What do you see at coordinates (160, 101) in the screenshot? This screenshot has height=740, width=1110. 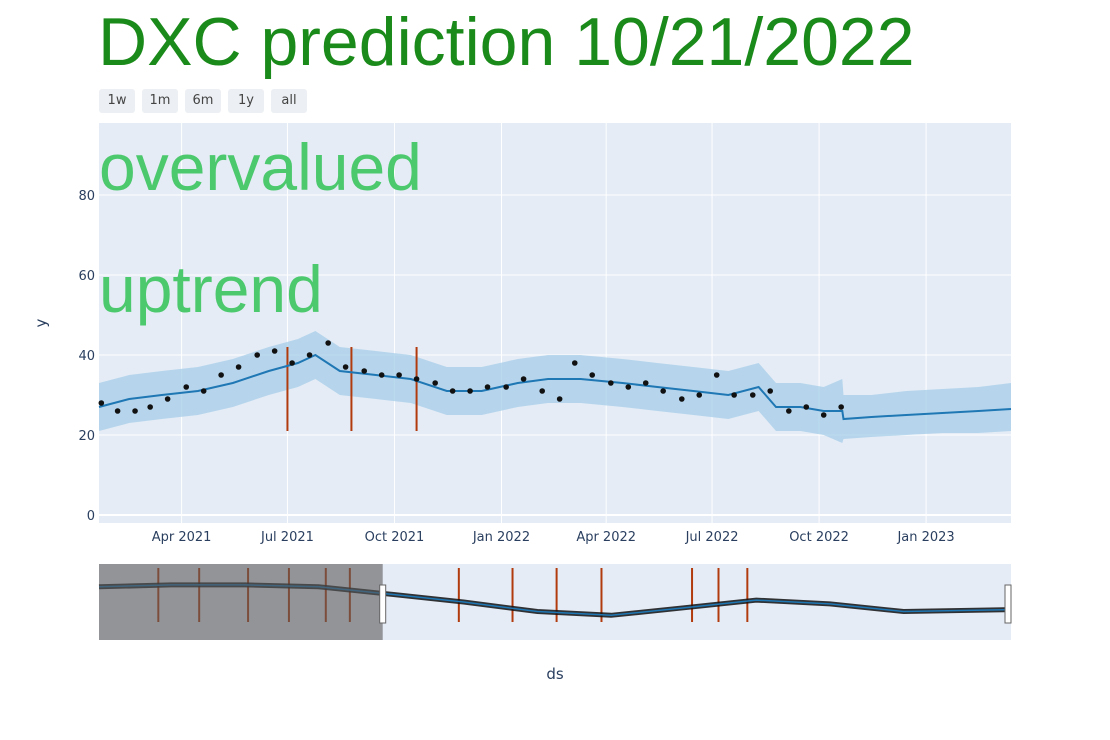 I see `range-button-1m: 1m` at bounding box center [160, 101].